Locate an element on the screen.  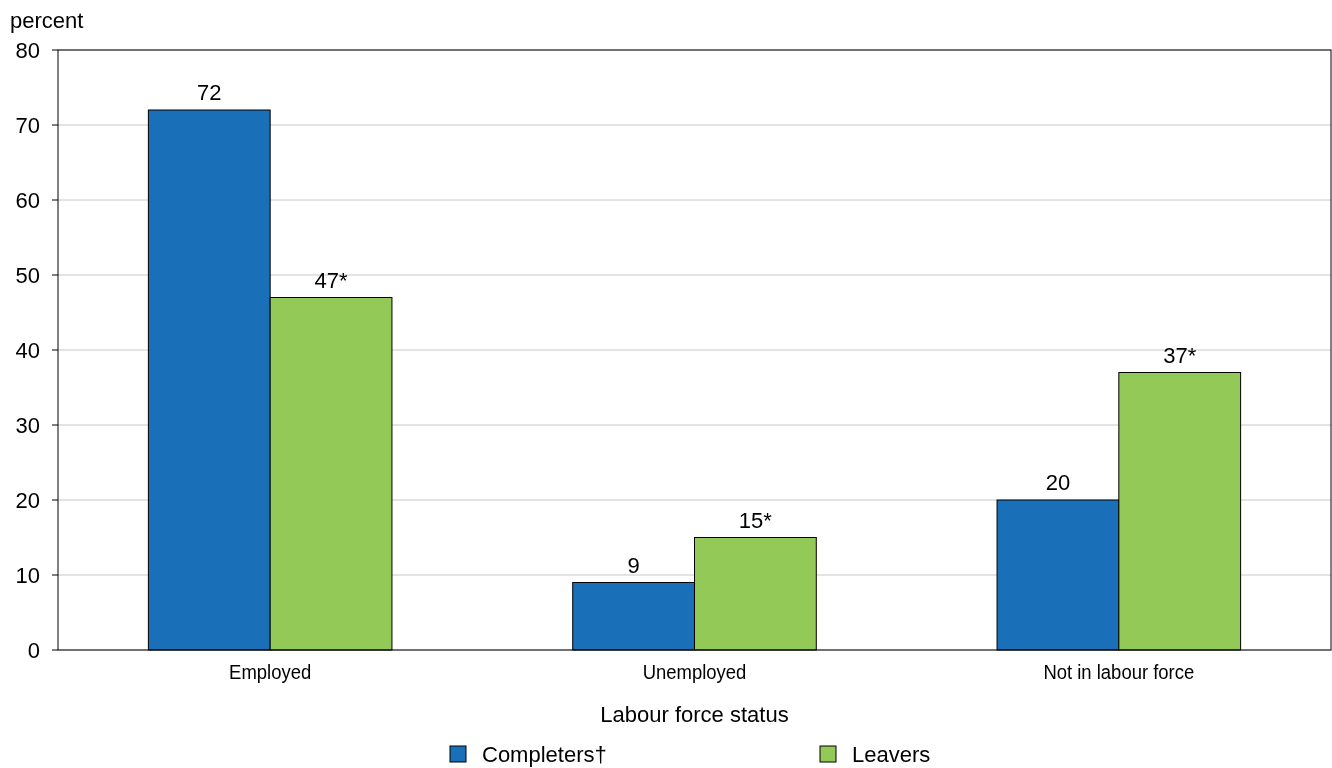
y-tick-label: 80 is located at coordinates (27, 50).